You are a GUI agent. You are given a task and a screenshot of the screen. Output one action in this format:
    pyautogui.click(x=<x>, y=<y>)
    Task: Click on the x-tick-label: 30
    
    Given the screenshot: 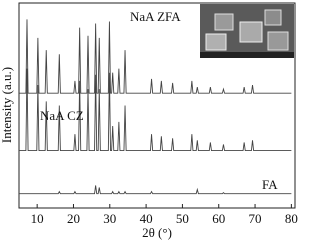 What is the action you would take?
    pyautogui.click(x=109, y=218)
    